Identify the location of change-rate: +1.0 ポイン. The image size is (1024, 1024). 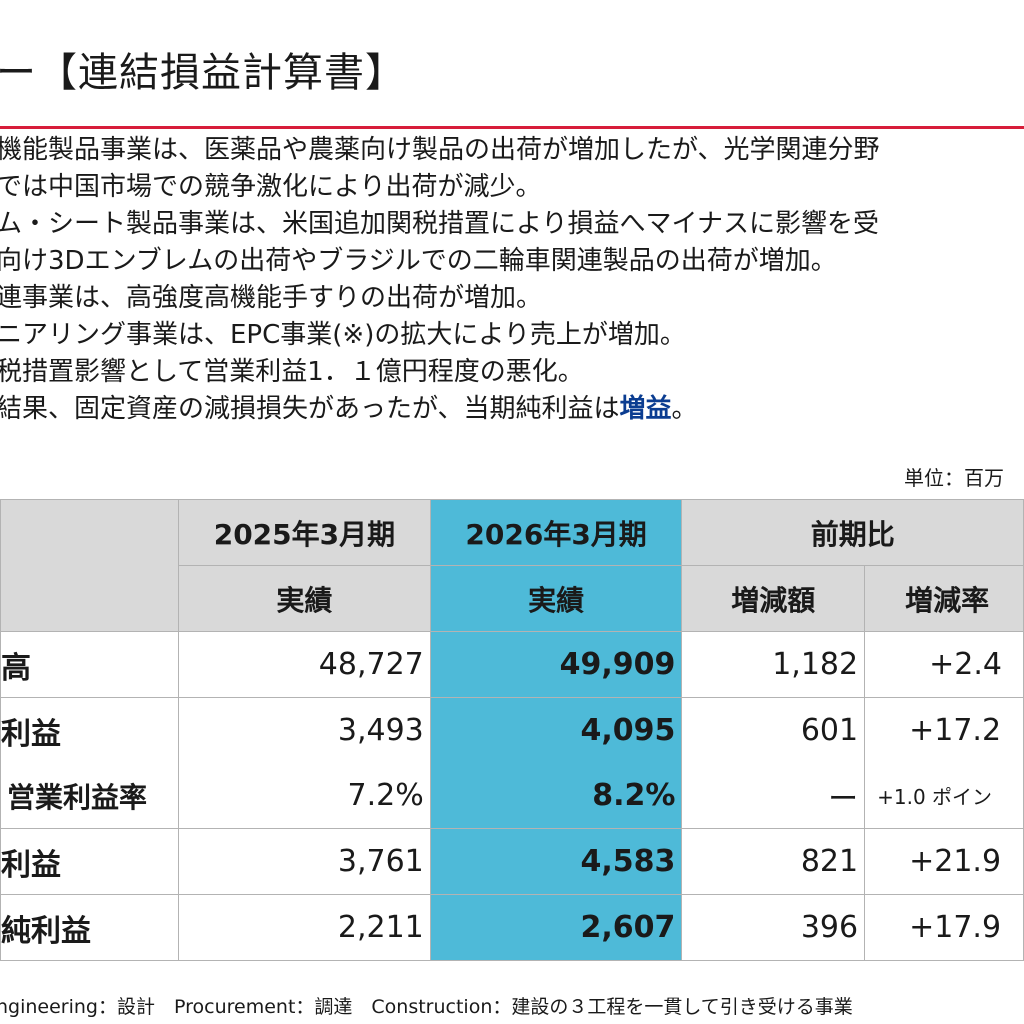
(944, 796).